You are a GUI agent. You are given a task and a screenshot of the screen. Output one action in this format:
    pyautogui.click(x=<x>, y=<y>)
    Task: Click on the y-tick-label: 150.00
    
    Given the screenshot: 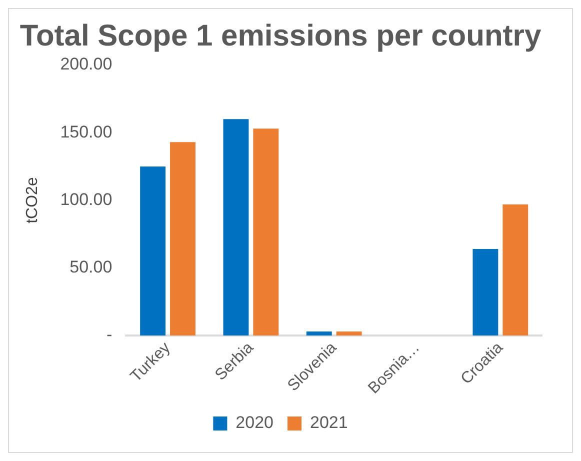 What is the action you would take?
    pyautogui.click(x=86, y=132)
    